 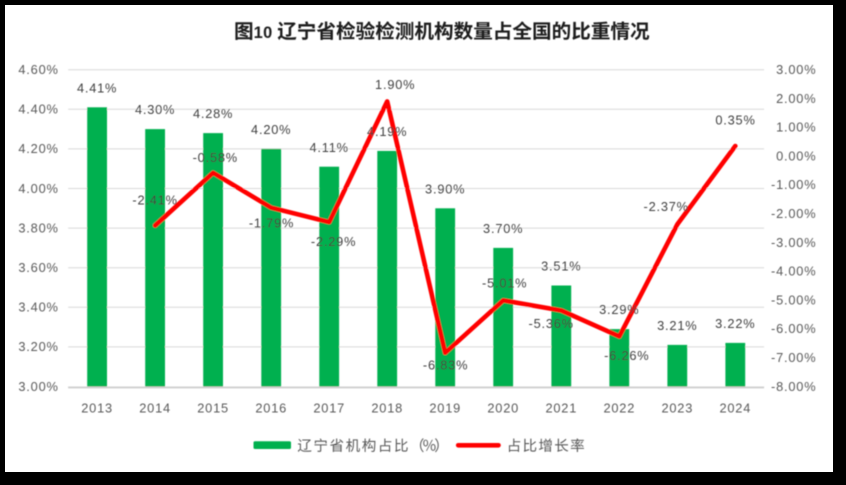 What do you see at coordinates (215, 157) in the screenshot?
I see `svg-text: -0.58%` at bounding box center [215, 157].